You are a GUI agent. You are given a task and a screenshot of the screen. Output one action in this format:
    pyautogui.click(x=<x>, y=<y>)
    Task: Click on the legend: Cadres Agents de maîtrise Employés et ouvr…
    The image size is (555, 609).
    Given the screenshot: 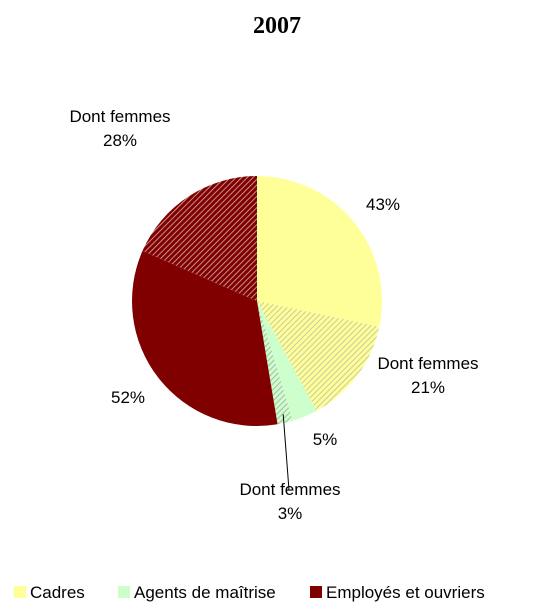 What is the action you would take?
    pyautogui.click(x=249, y=592)
    